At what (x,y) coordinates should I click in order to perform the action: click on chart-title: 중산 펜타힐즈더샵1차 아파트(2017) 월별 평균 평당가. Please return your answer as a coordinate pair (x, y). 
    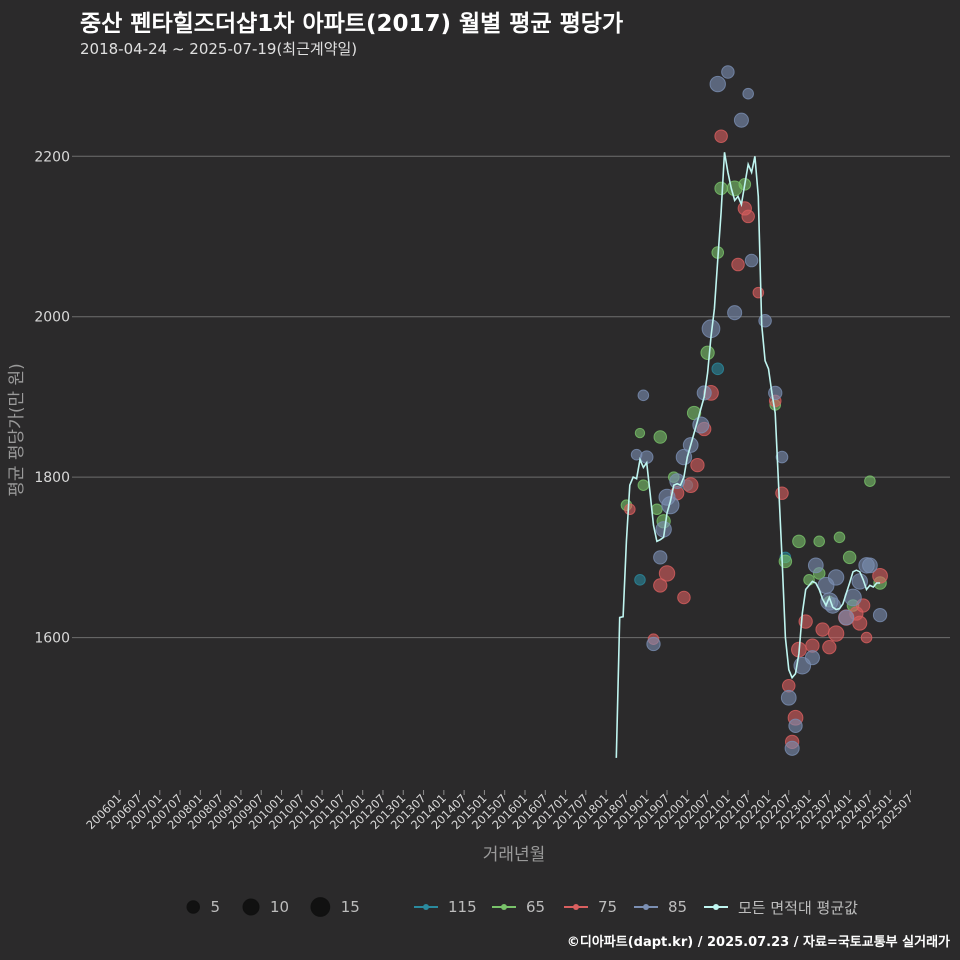
    Looking at the image, I should click on (352, 24).